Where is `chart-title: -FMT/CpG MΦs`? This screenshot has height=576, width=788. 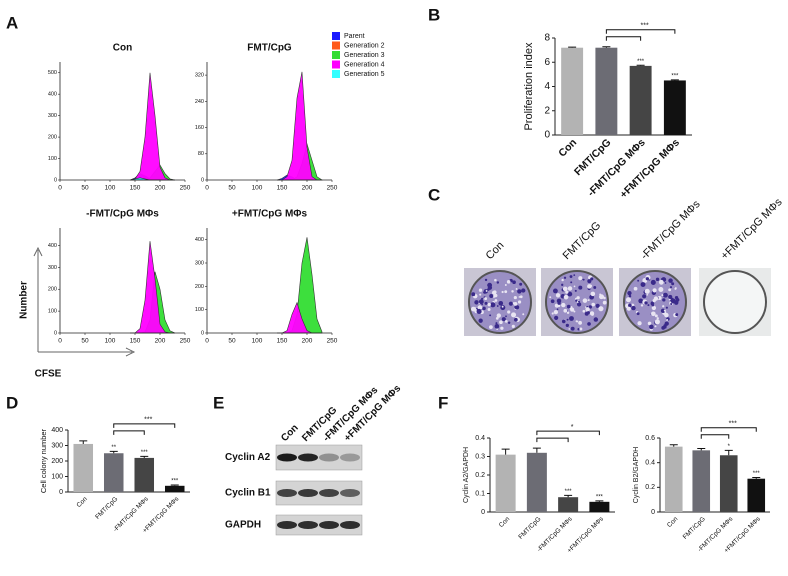 chart-title: -FMT/CpG MΦs is located at coordinates (122, 214).